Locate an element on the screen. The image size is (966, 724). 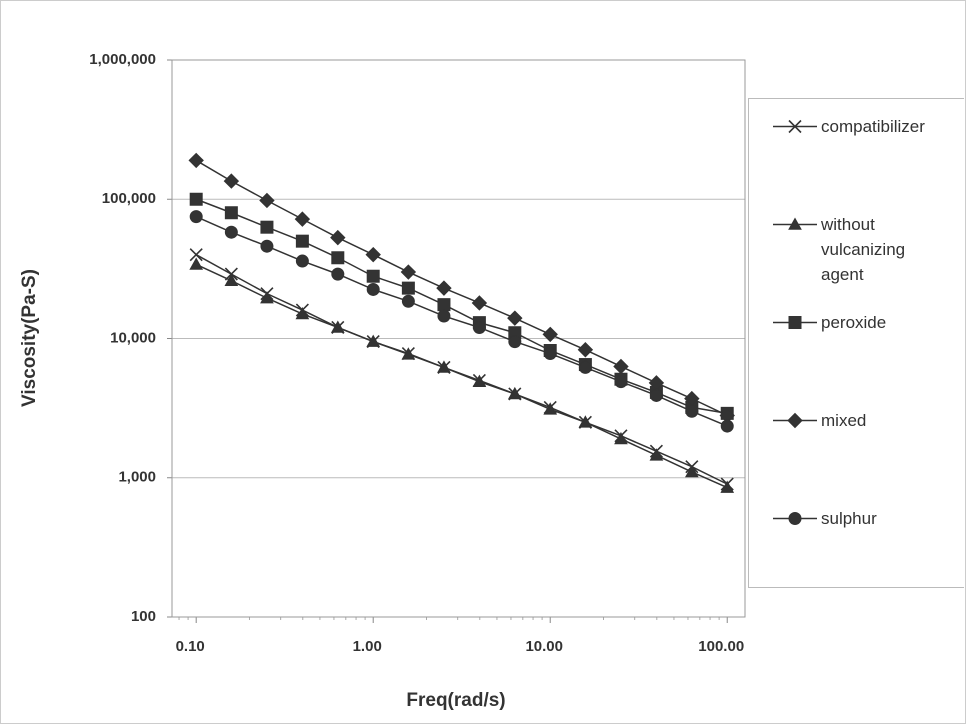
x-axis-title: Freq(rad/s) is located at coordinates (455, 700).